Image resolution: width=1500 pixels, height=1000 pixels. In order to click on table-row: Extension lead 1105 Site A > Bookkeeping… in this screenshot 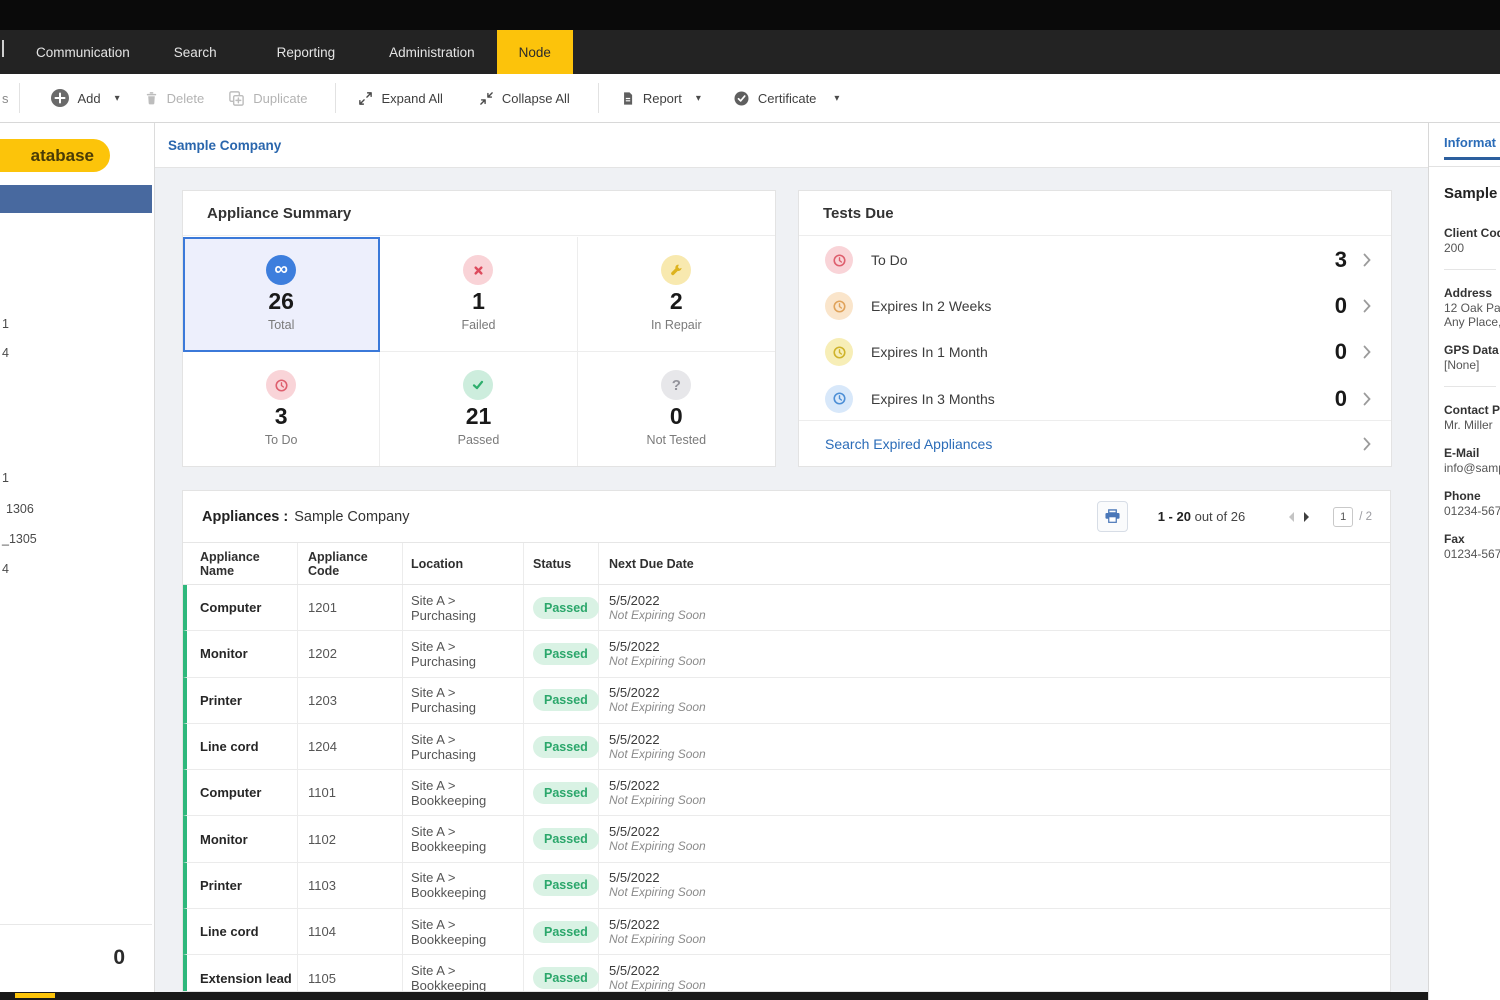, I will do `click(786, 973)`.